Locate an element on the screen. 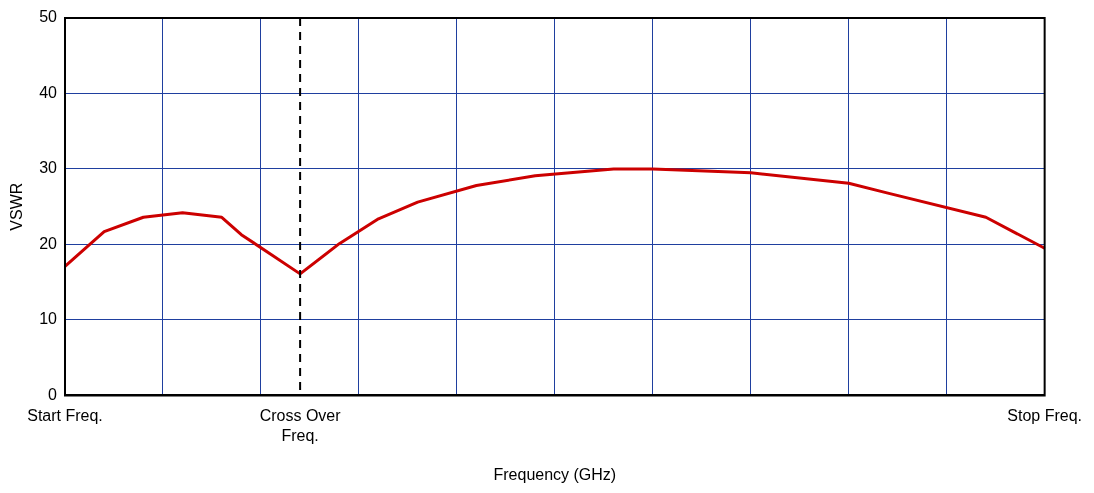  y-axis-title: VSWR is located at coordinates (17, 206).